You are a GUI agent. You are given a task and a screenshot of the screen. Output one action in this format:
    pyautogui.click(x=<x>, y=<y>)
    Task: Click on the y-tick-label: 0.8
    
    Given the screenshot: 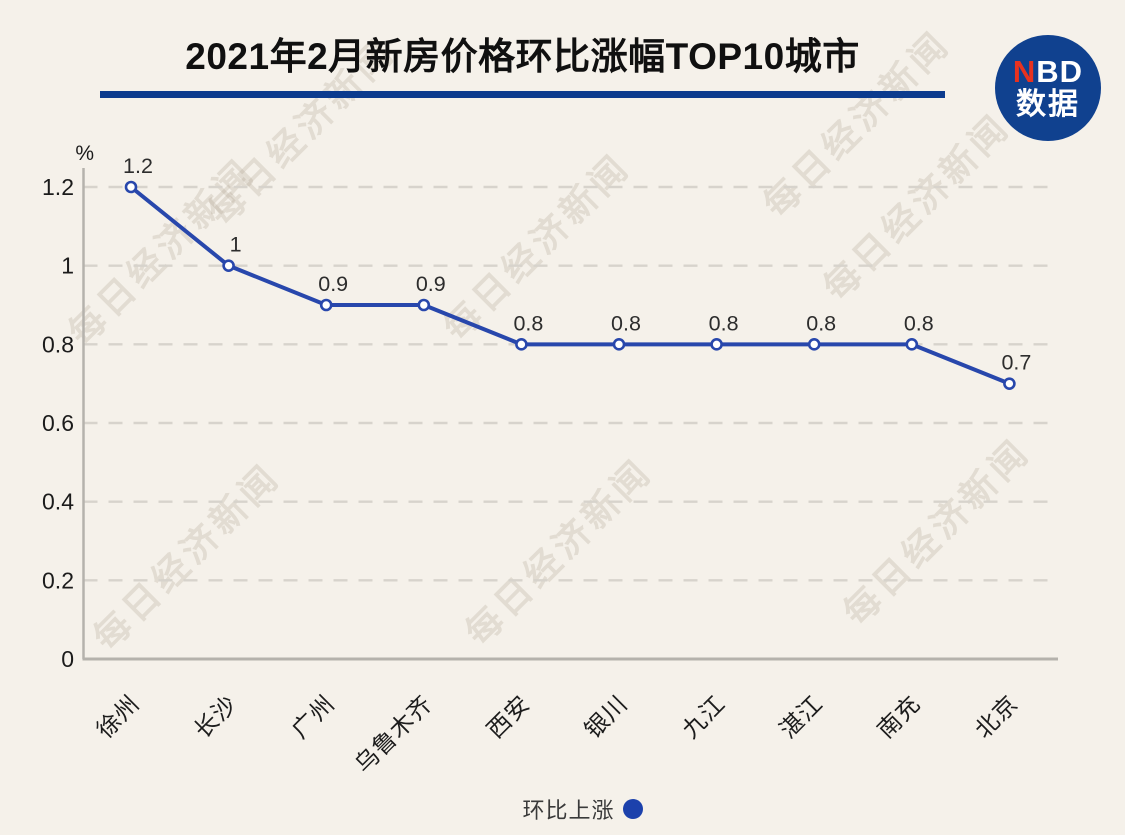 What is the action you would take?
    pyautogui.click(x=58, y=344)
    